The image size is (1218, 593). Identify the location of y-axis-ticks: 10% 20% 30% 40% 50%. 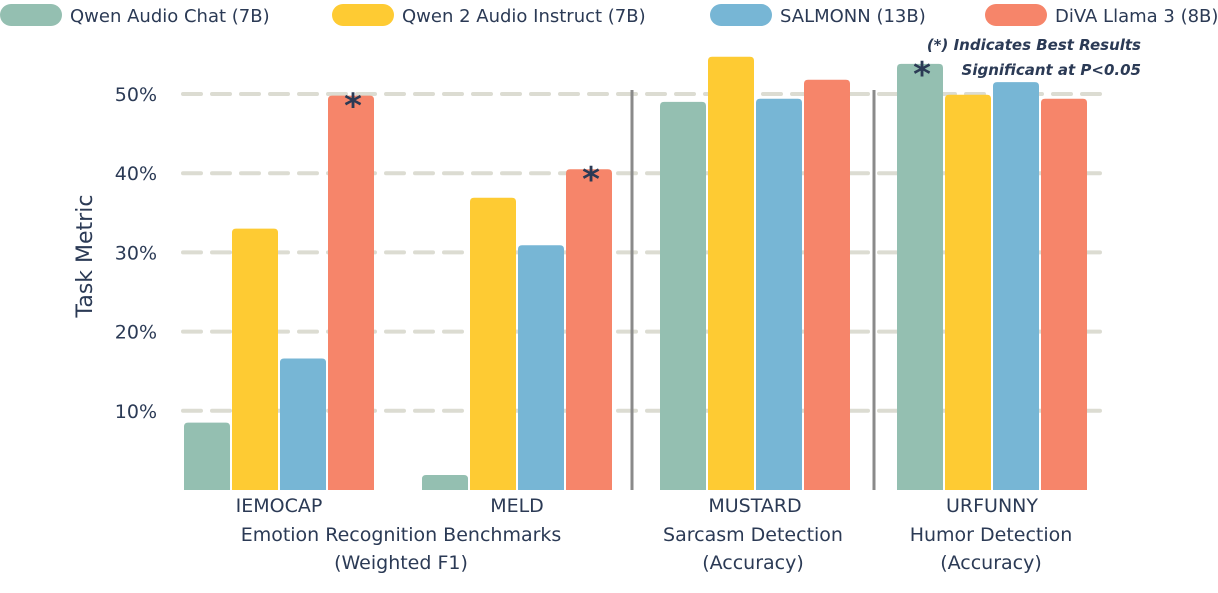
(136, 253).